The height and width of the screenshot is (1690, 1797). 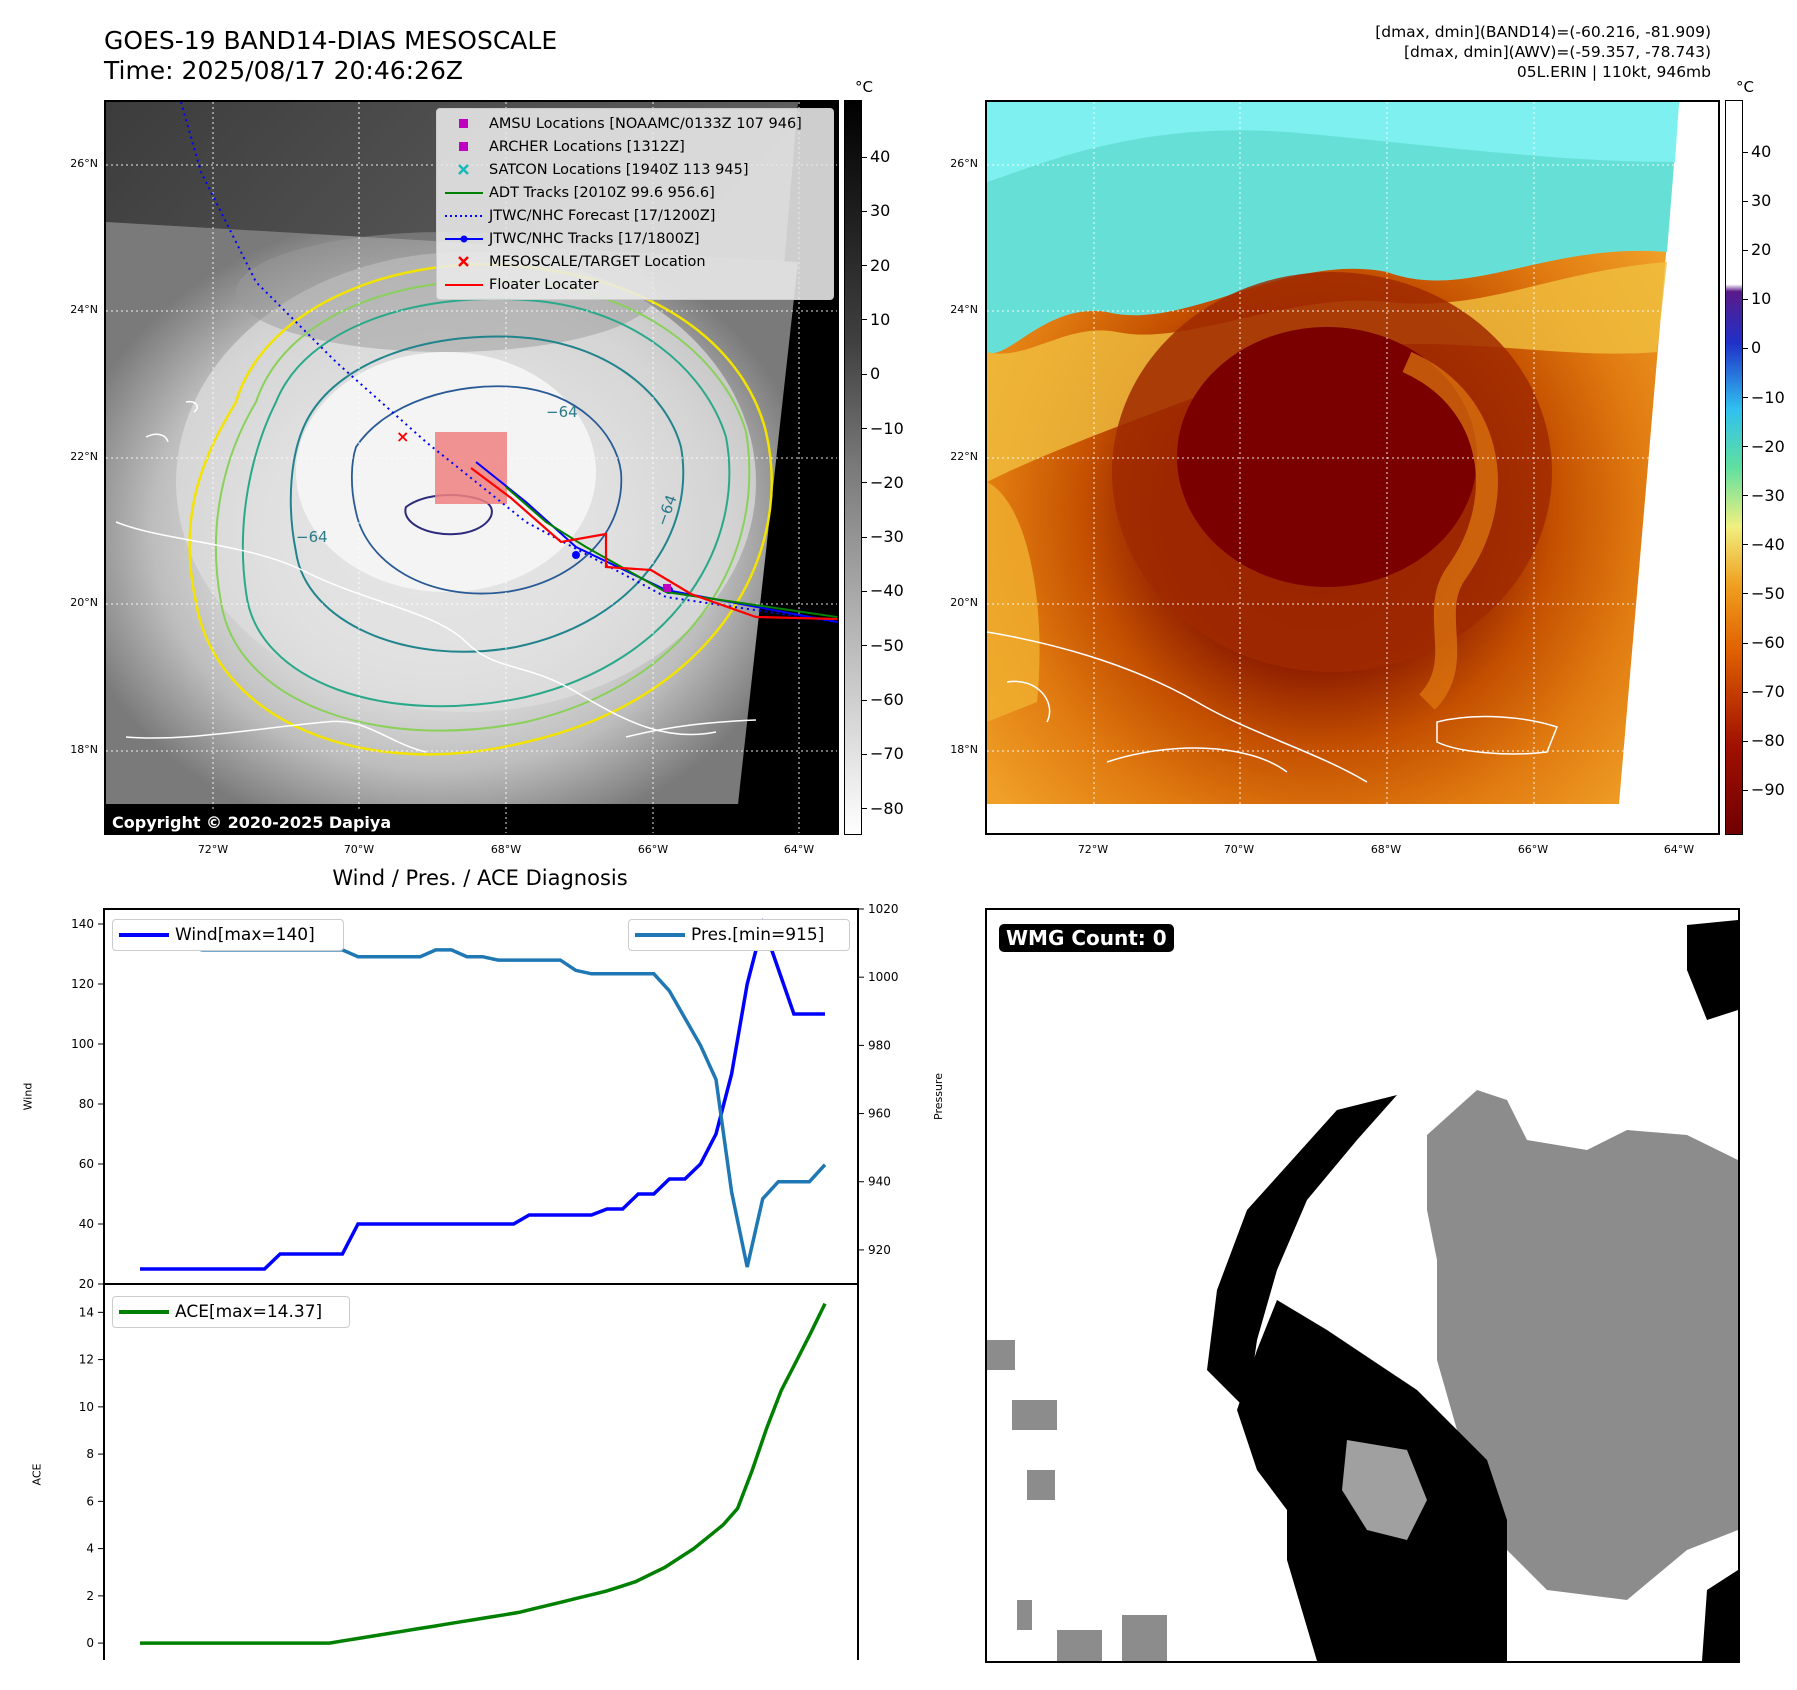 I want to click on legend-label: SATCON Locations [1940Z 113 945], so click(x=619, y=170).